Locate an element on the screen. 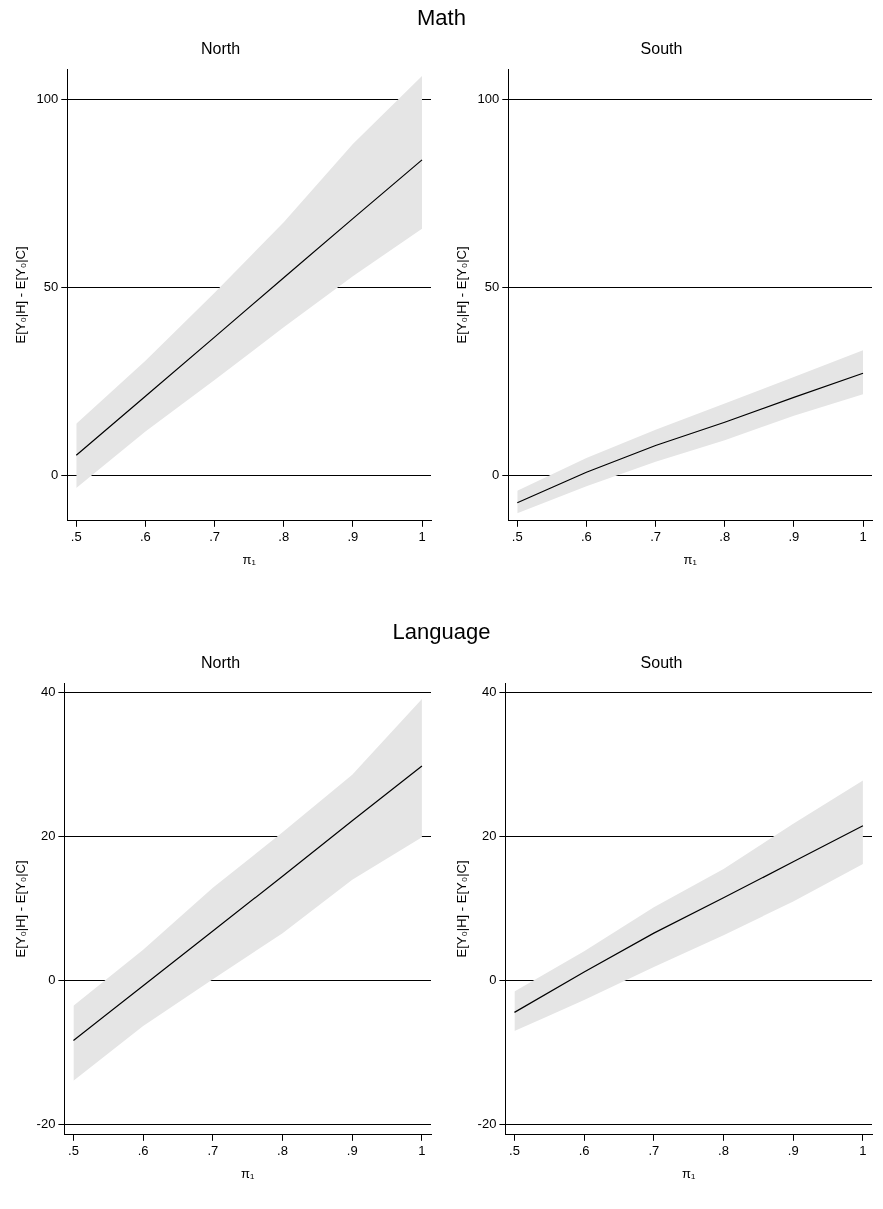 The image size is (883, 1209). text: Language is located at coordinates (441, 632).